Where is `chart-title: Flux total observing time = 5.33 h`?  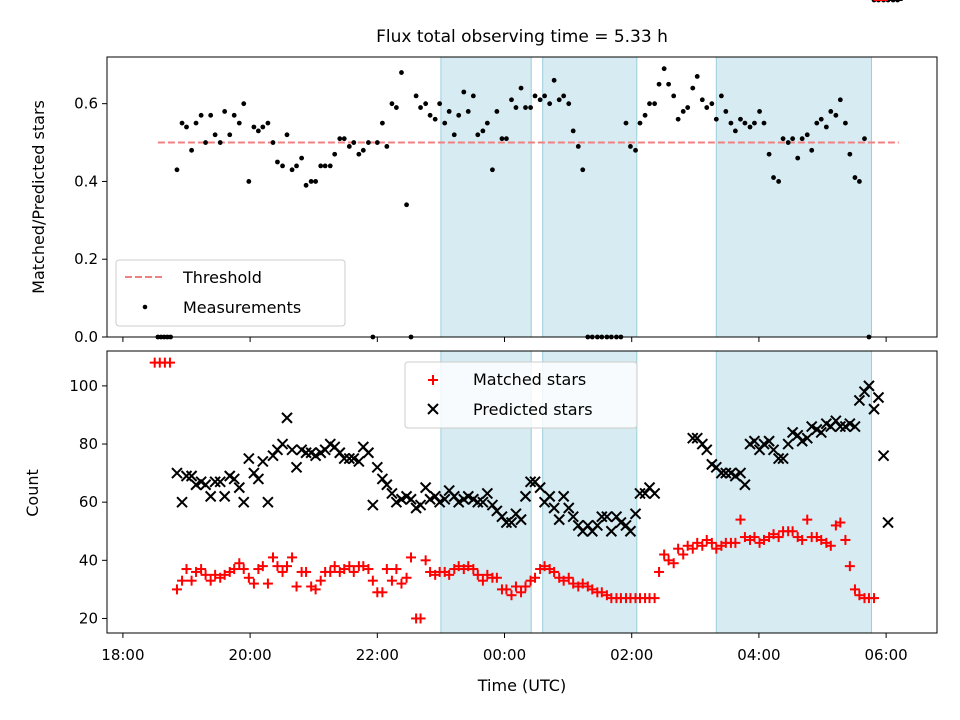 chart-title: Flux total observing time = 5.33 h is located at coordinates (522, 37).